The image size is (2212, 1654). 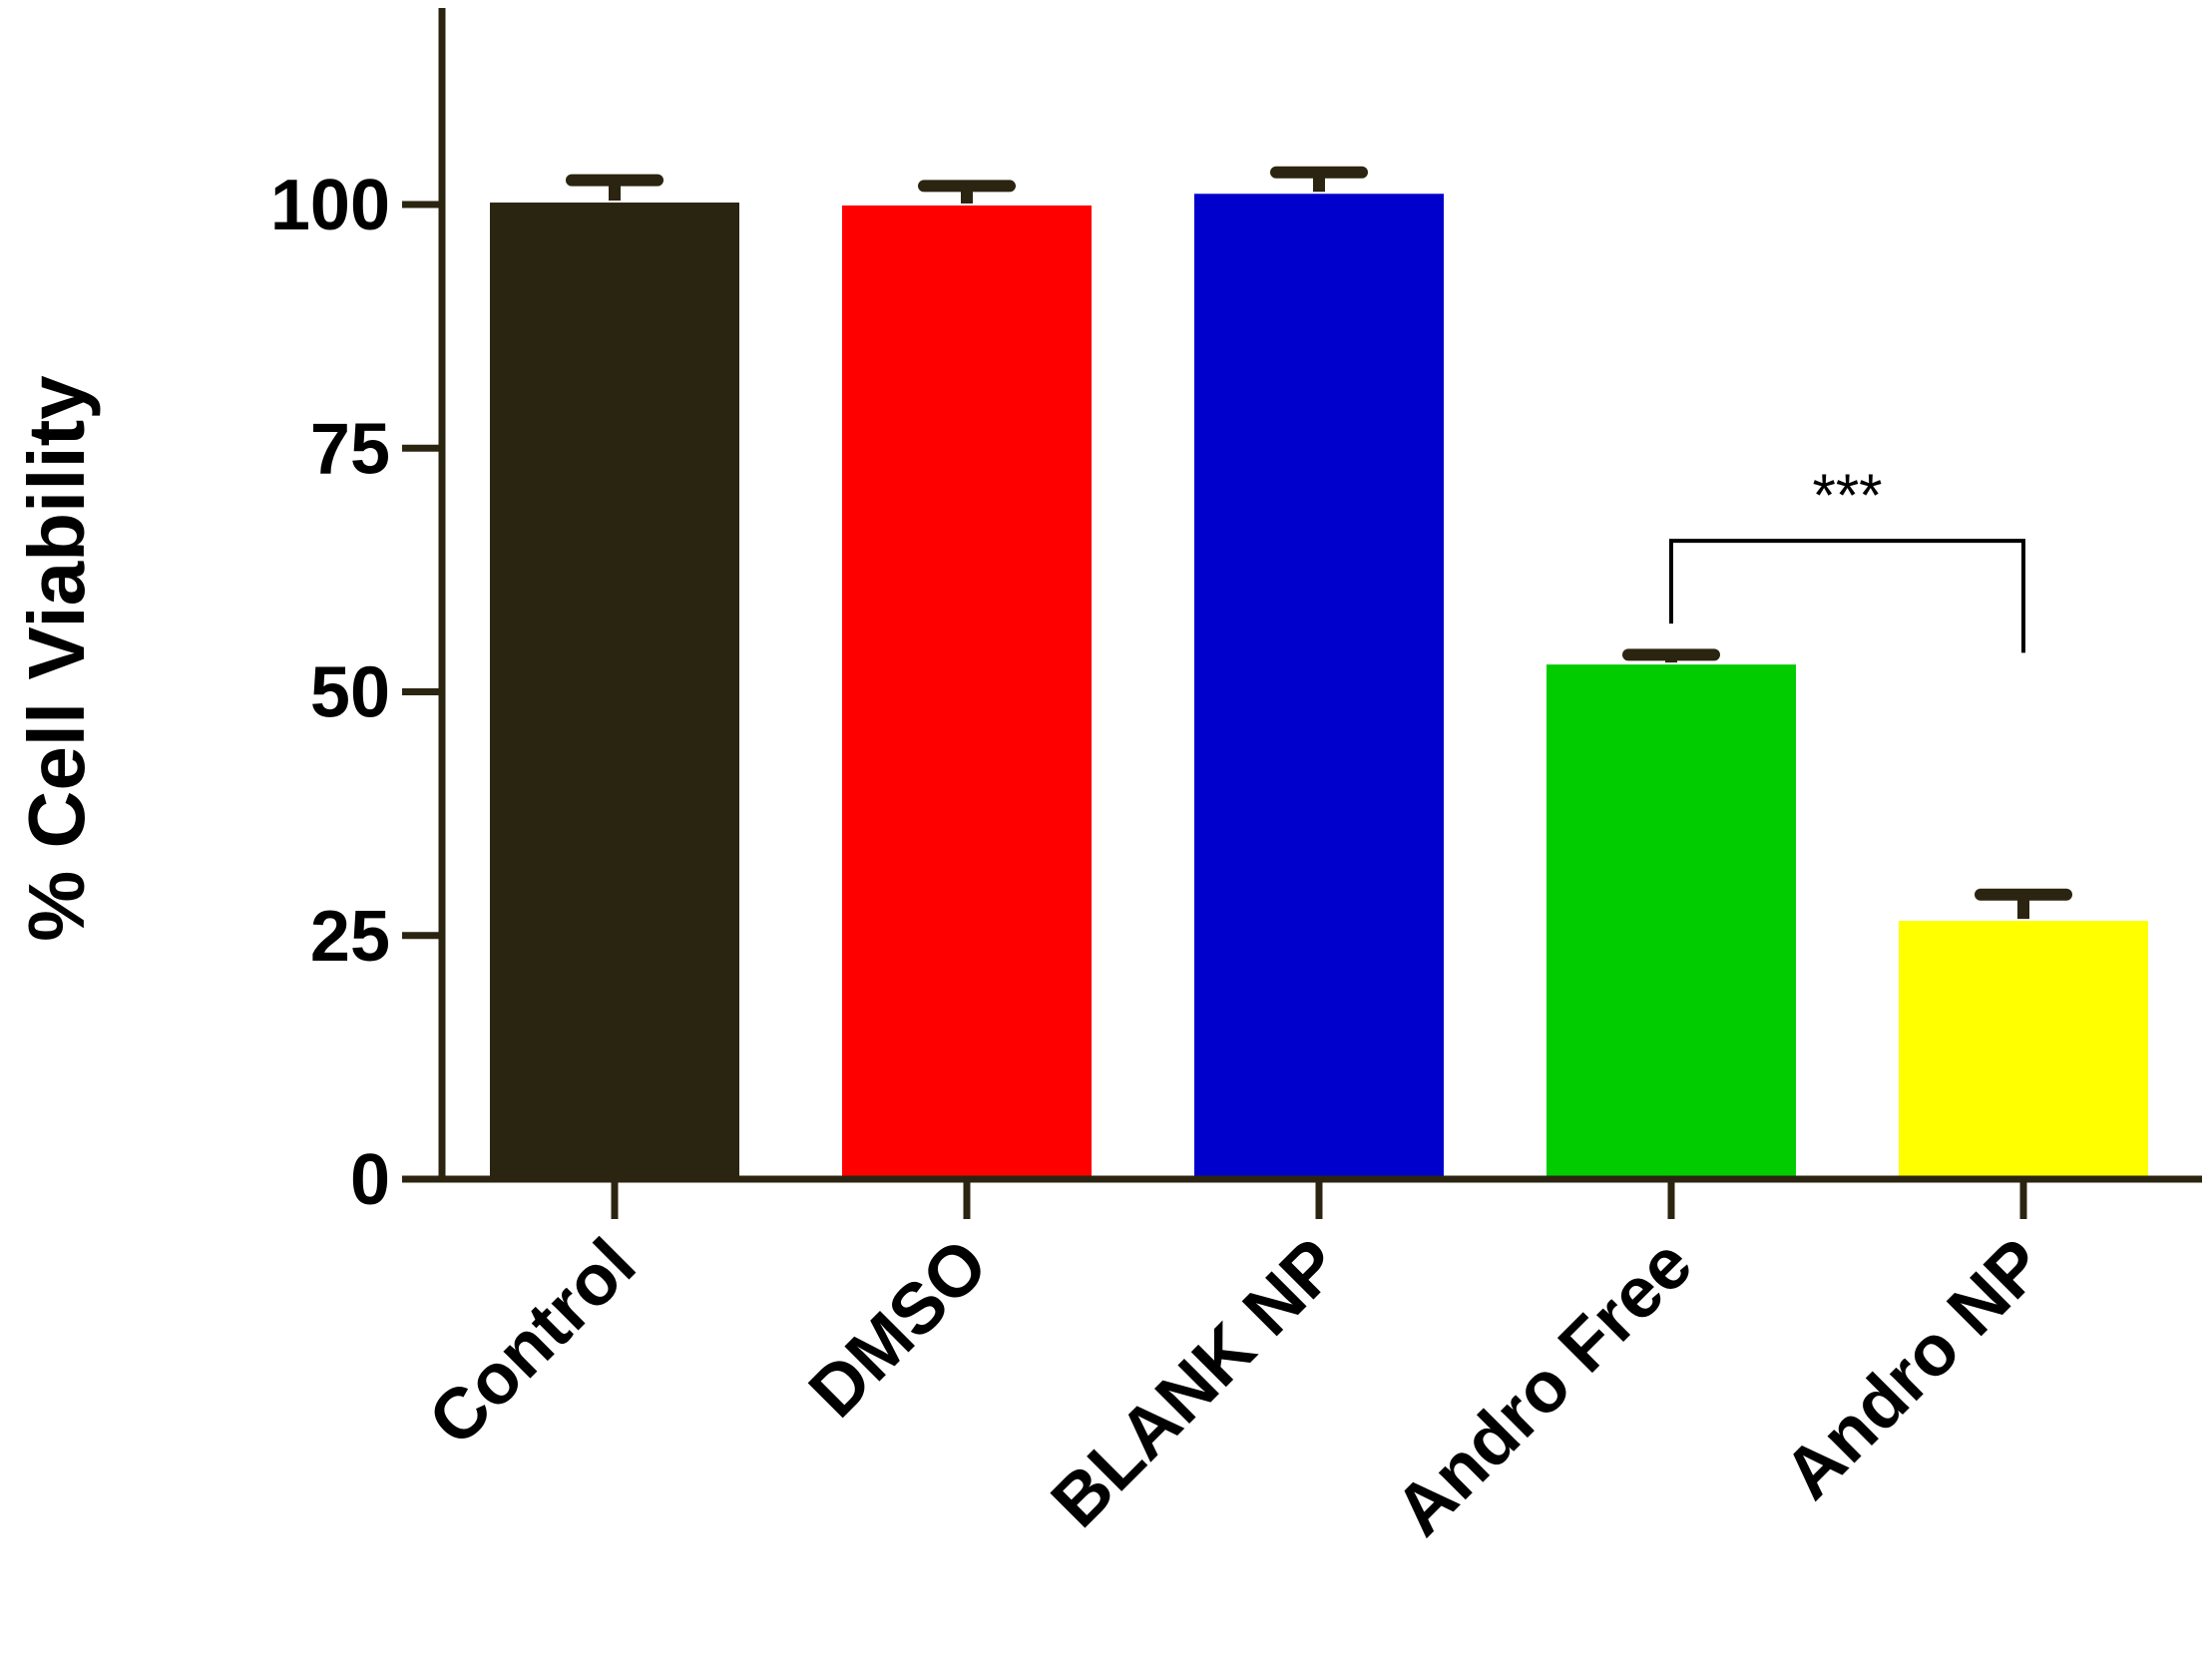 I want to click on y-axis-label: % Cell Viability, so click(x=57, y=658).